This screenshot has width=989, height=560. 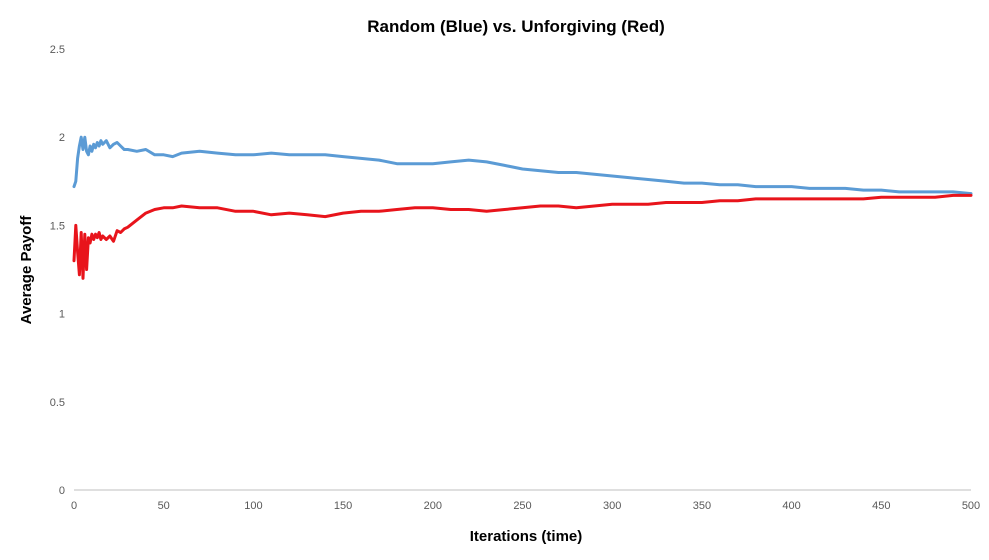 I want to click on x-tick-label: 0, so click(x=74, y=506).